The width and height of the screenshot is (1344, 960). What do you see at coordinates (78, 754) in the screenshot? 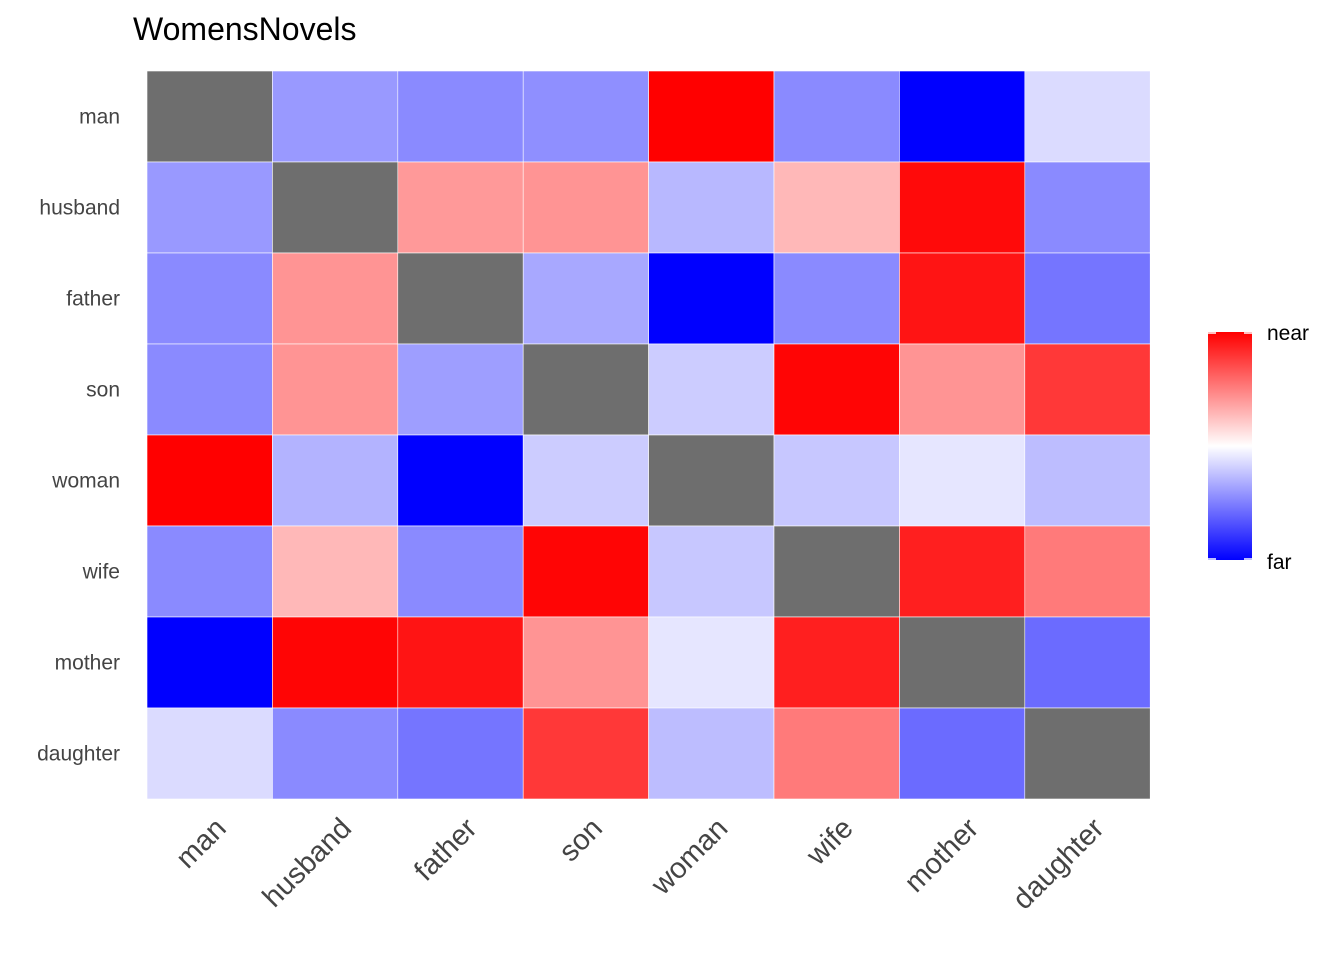
I see `y-tick-label: daughter` at bounding box center [78, 754].